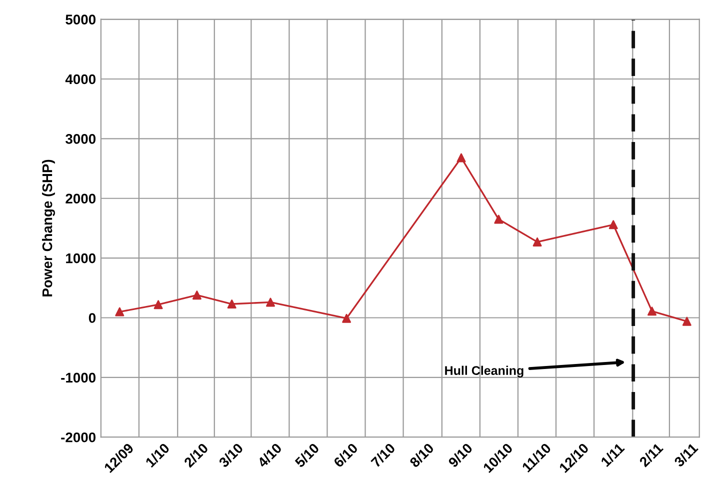 This screenshot has width=721, height=483. Describe the element at coordinates (157, 455) in the screenshot. I see `x-tick-label: 1/10` at that location.